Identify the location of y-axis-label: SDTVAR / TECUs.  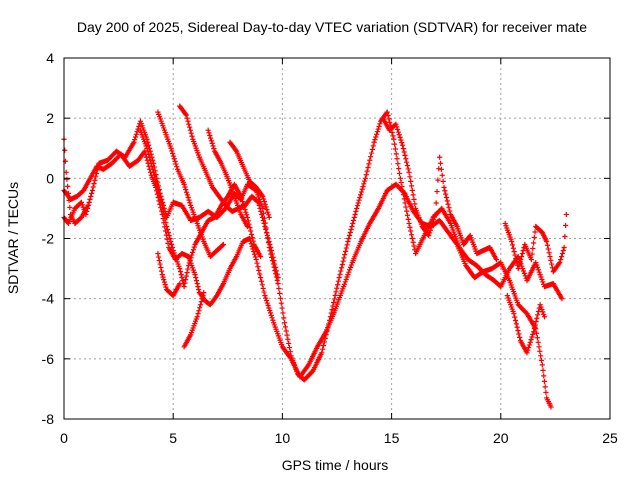
(13, 238).